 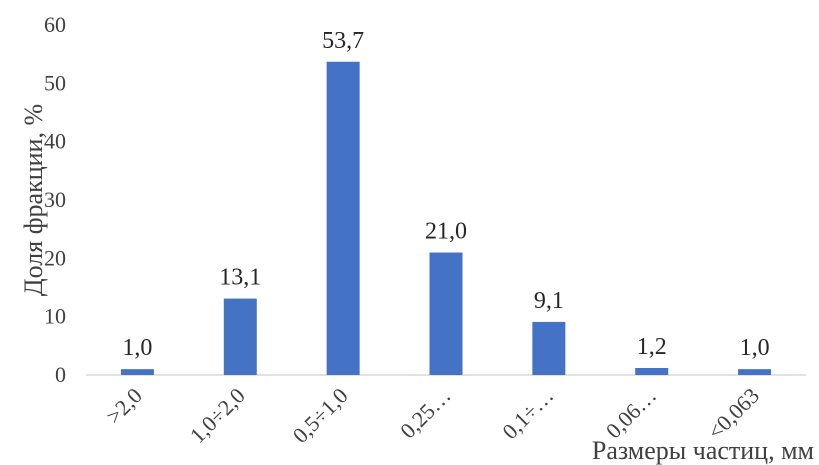 What do you see at coordinates (343, 41) in the screenshot?
I see `data-label: 53,7` at bounding box center [343, 41].